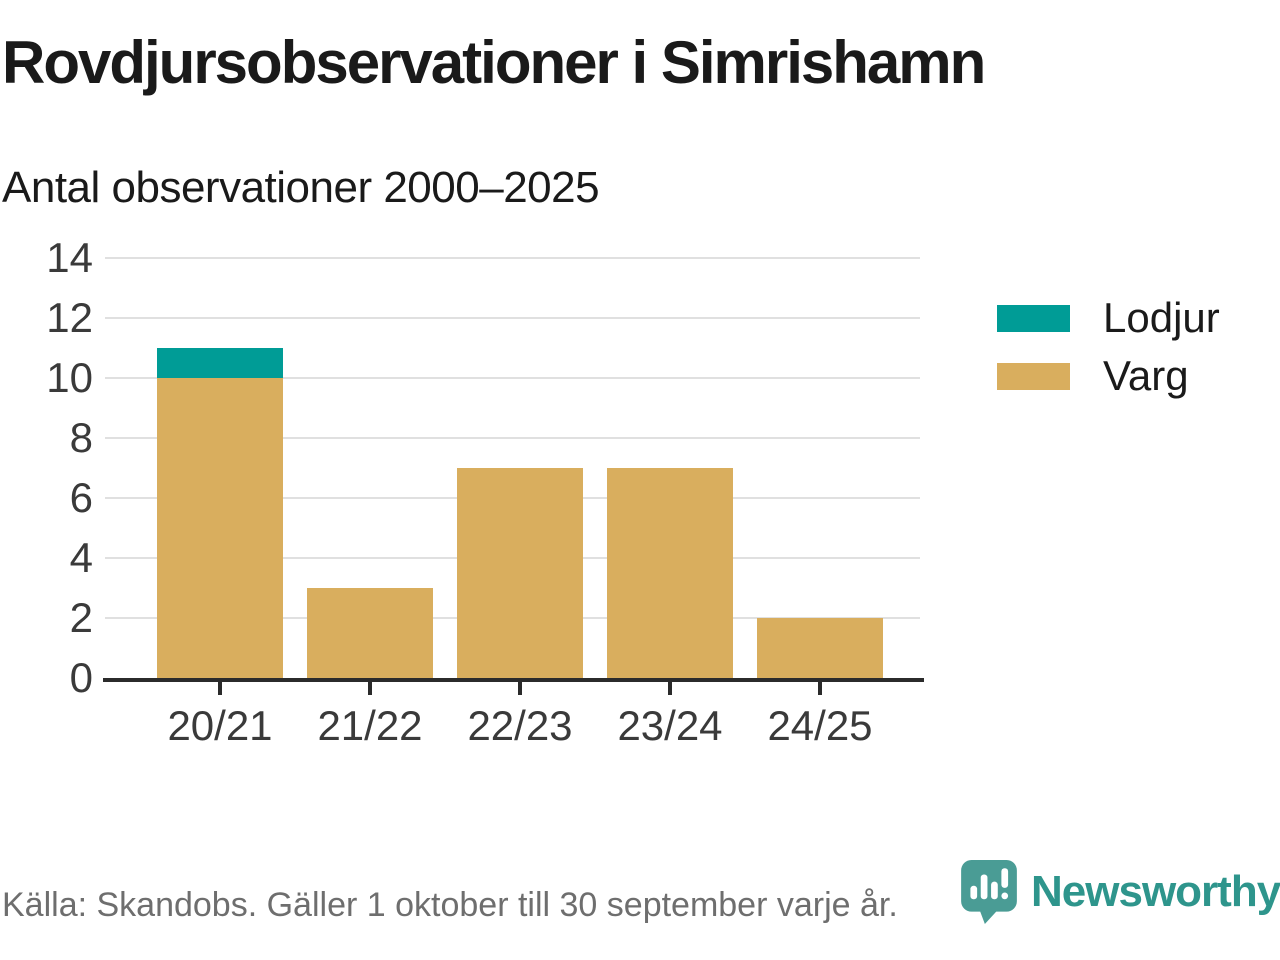 Image resolution: width=1280 pixels, height=960 pixels. What do you see at coordinates (1146, 375) in the screenshot?
I see `legend-label-varg: Varg` at bounding box center [1146, 375].